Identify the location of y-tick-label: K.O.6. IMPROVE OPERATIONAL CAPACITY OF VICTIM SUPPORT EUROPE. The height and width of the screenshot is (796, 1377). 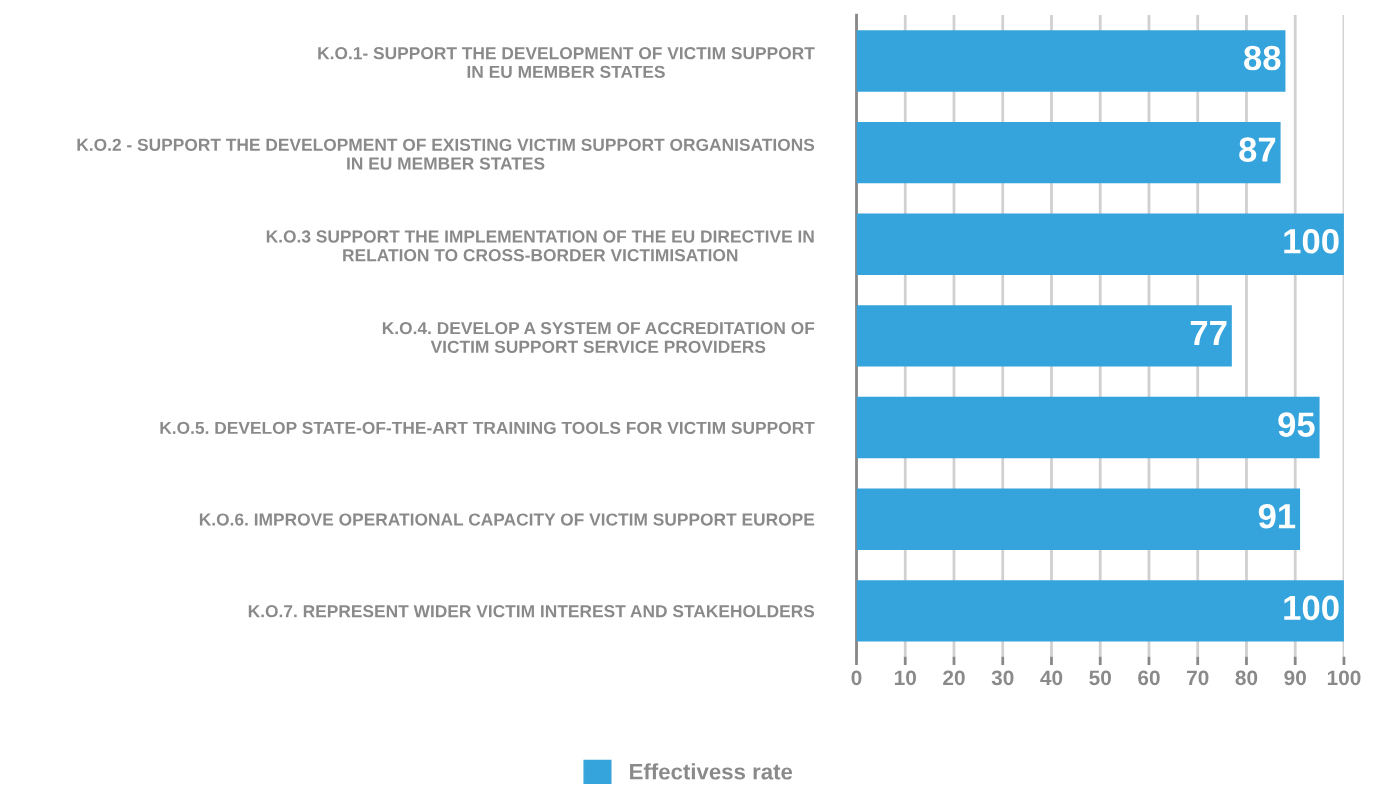
(507, 519).